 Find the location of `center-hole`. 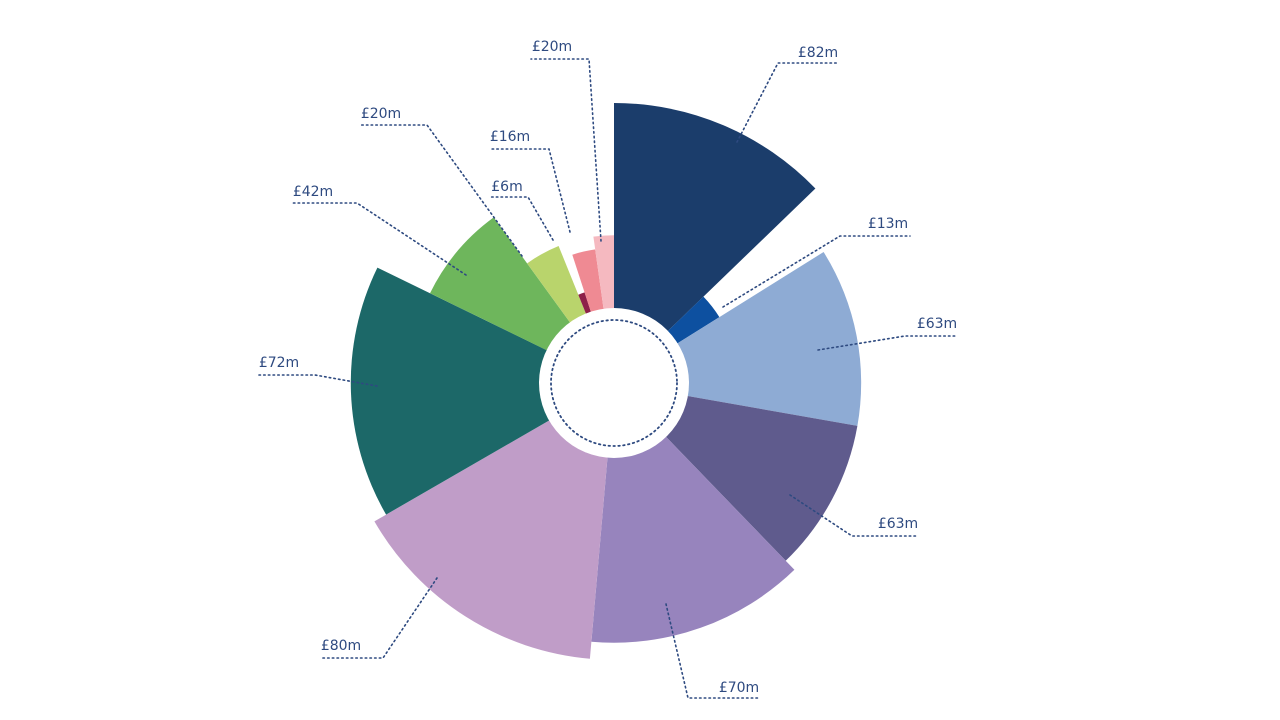

center-hole is located at coordinates (614, 383).